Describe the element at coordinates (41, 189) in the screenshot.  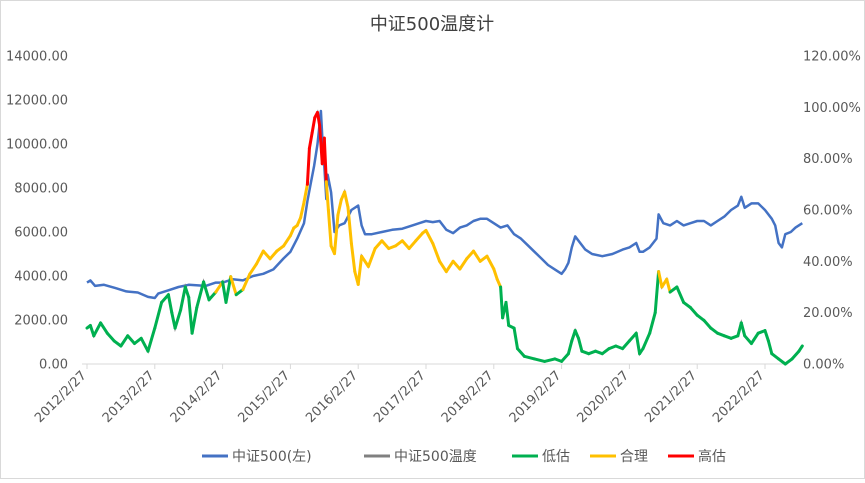
I see `left-tick-label: 8000.00` at that location.